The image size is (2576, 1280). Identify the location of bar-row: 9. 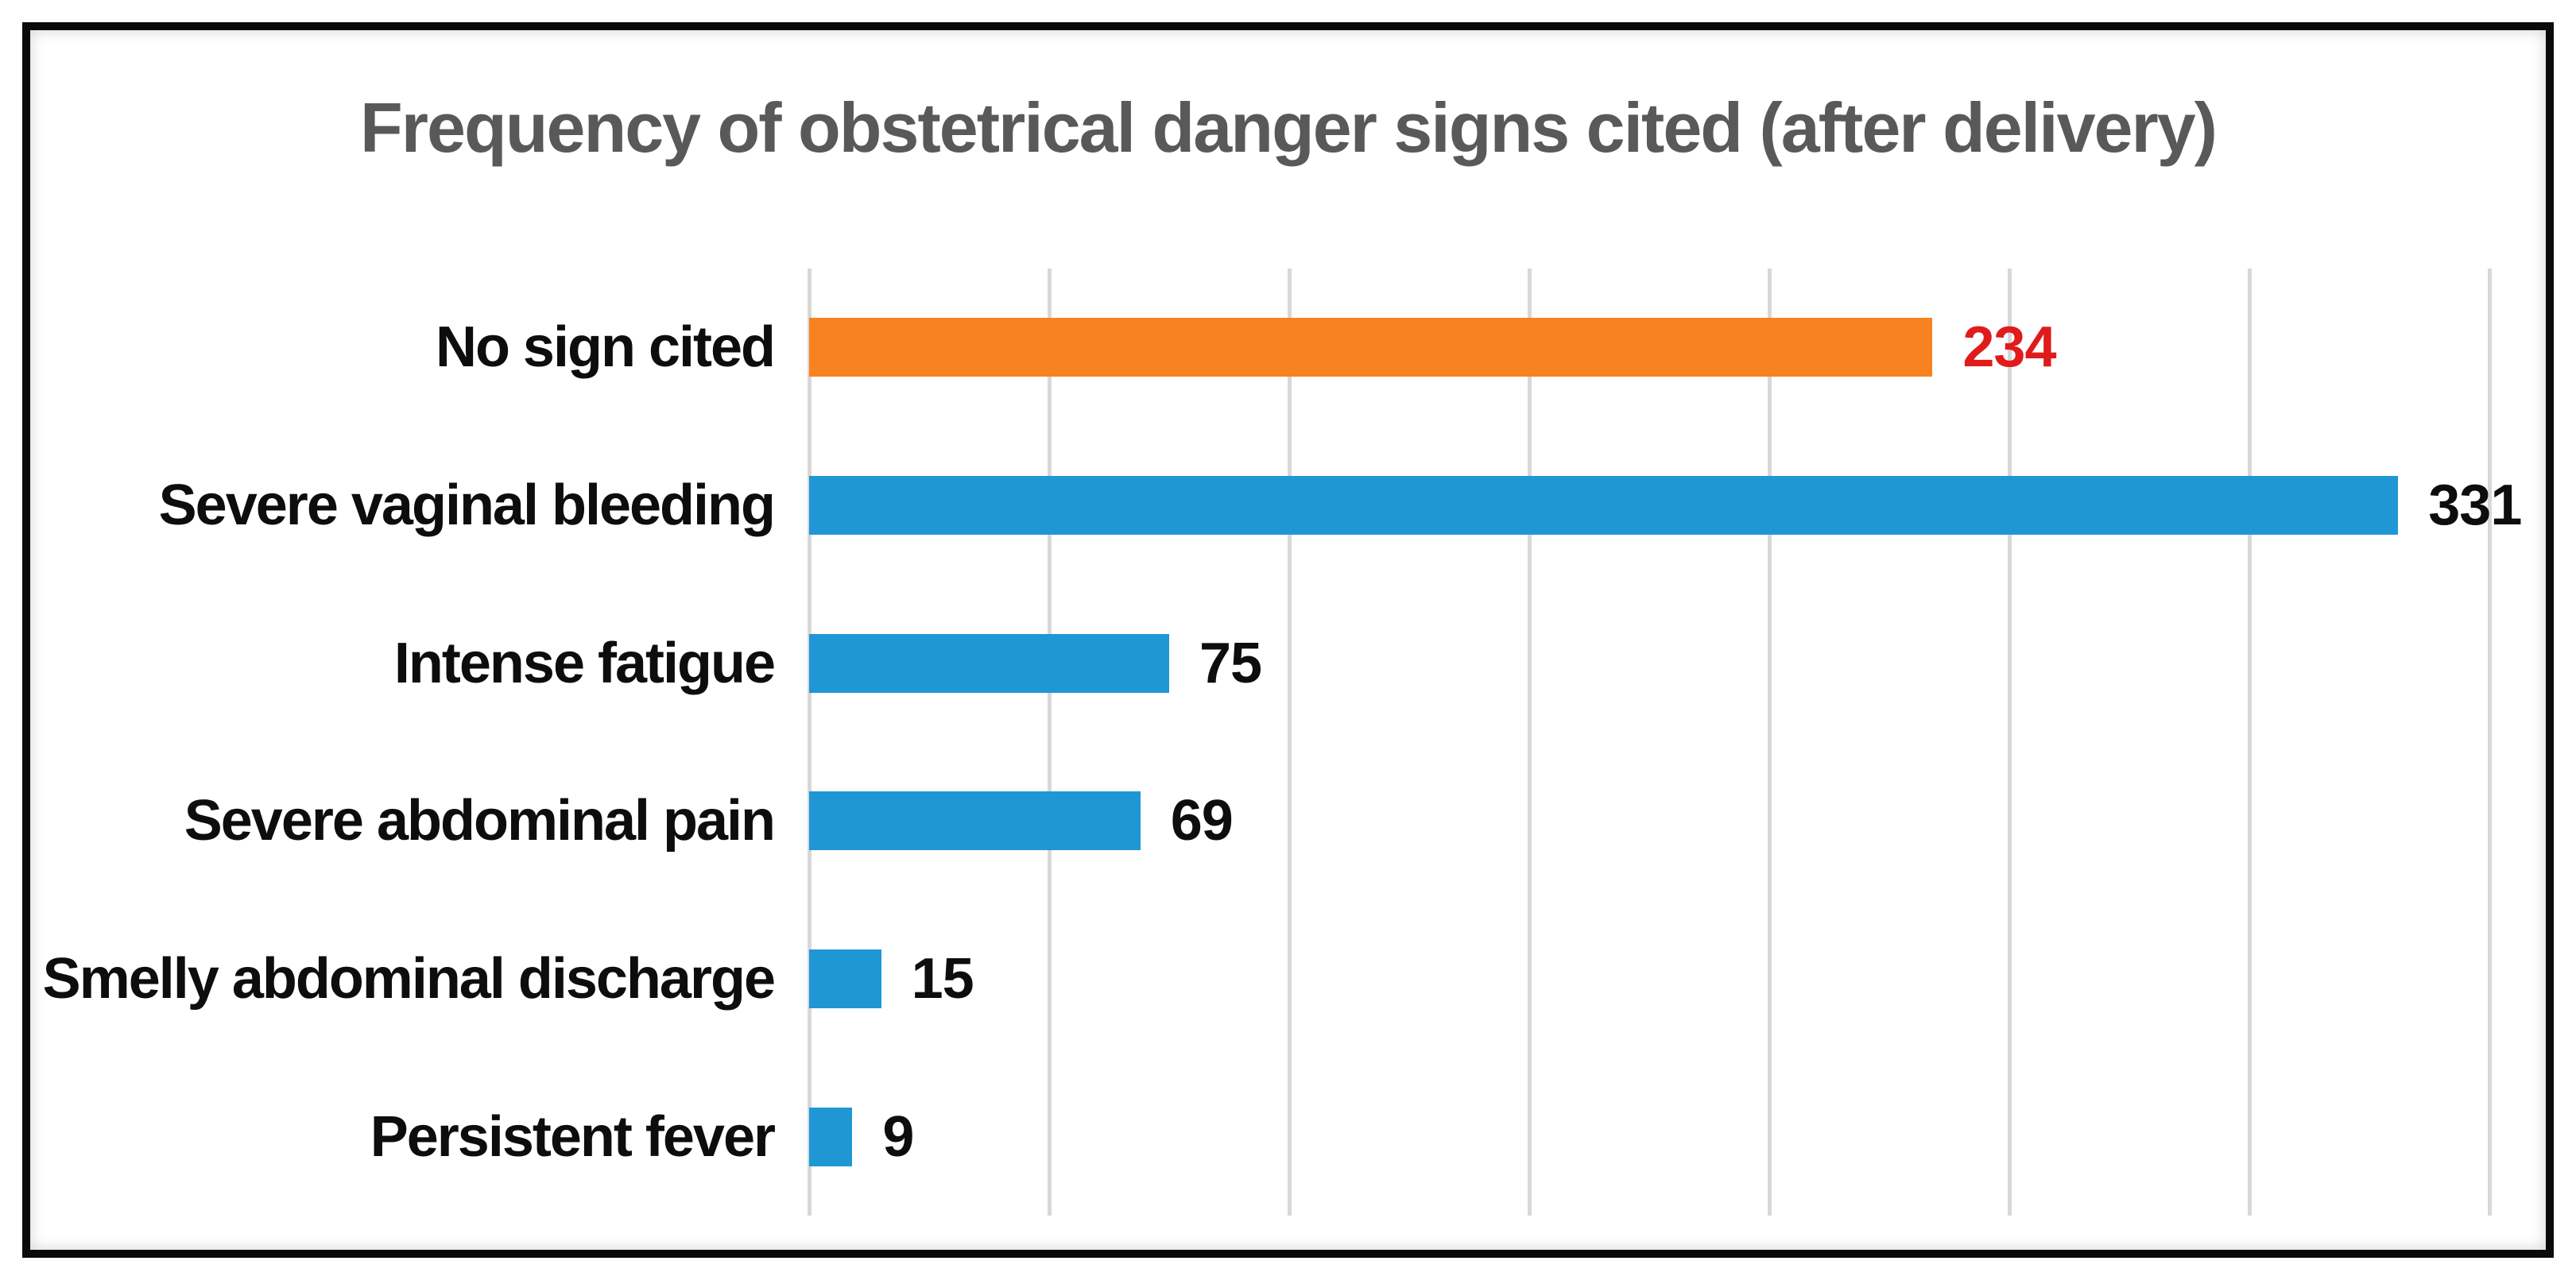
(1649, 1137).